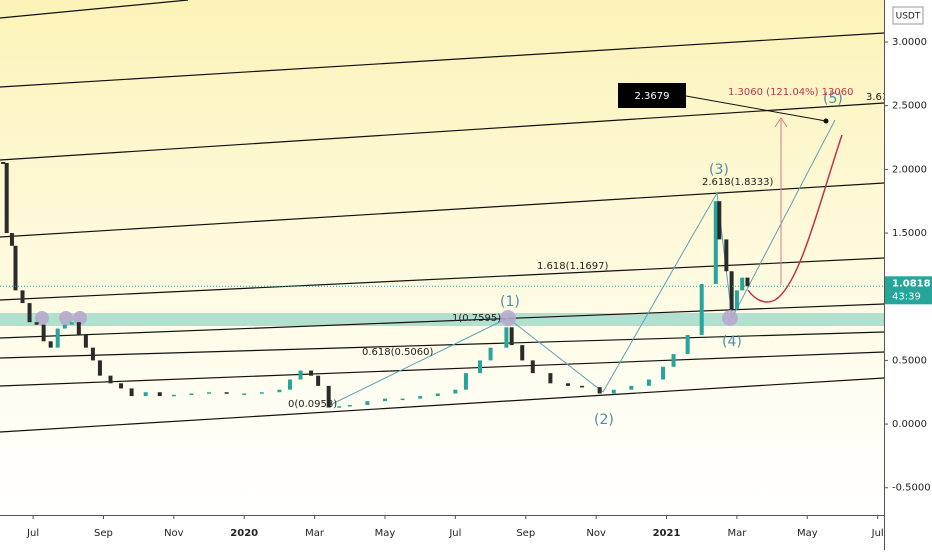 Image resolution: width=932 pixels, height=554 pixels. Describe the element at coordinates (833, 99) in the screenshot. I see `wave-label: (5)` at that location.